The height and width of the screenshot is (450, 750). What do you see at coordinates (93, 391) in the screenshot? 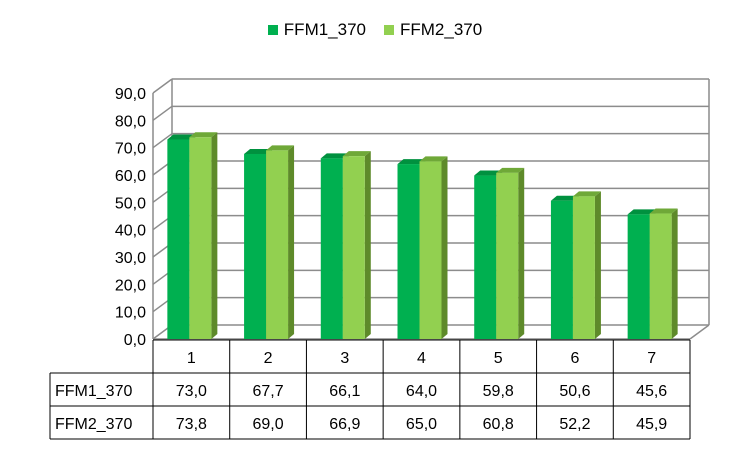
I see `table-series-name: FFM1_370` at bounding box center [93, 391].